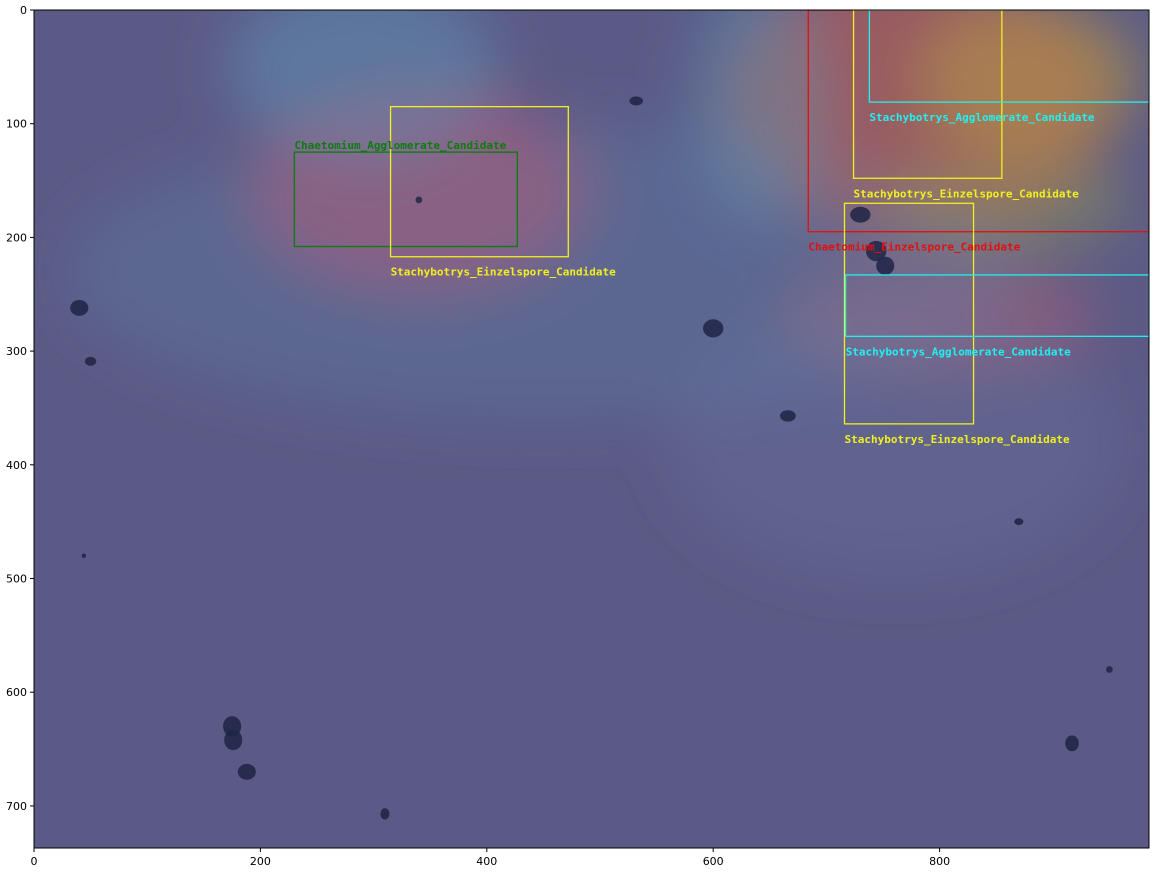 This screenshot has width=1156, height=872. I want to click on detection-label: Chaetomium_Einzelspore_Candidate, so click(914, 247).